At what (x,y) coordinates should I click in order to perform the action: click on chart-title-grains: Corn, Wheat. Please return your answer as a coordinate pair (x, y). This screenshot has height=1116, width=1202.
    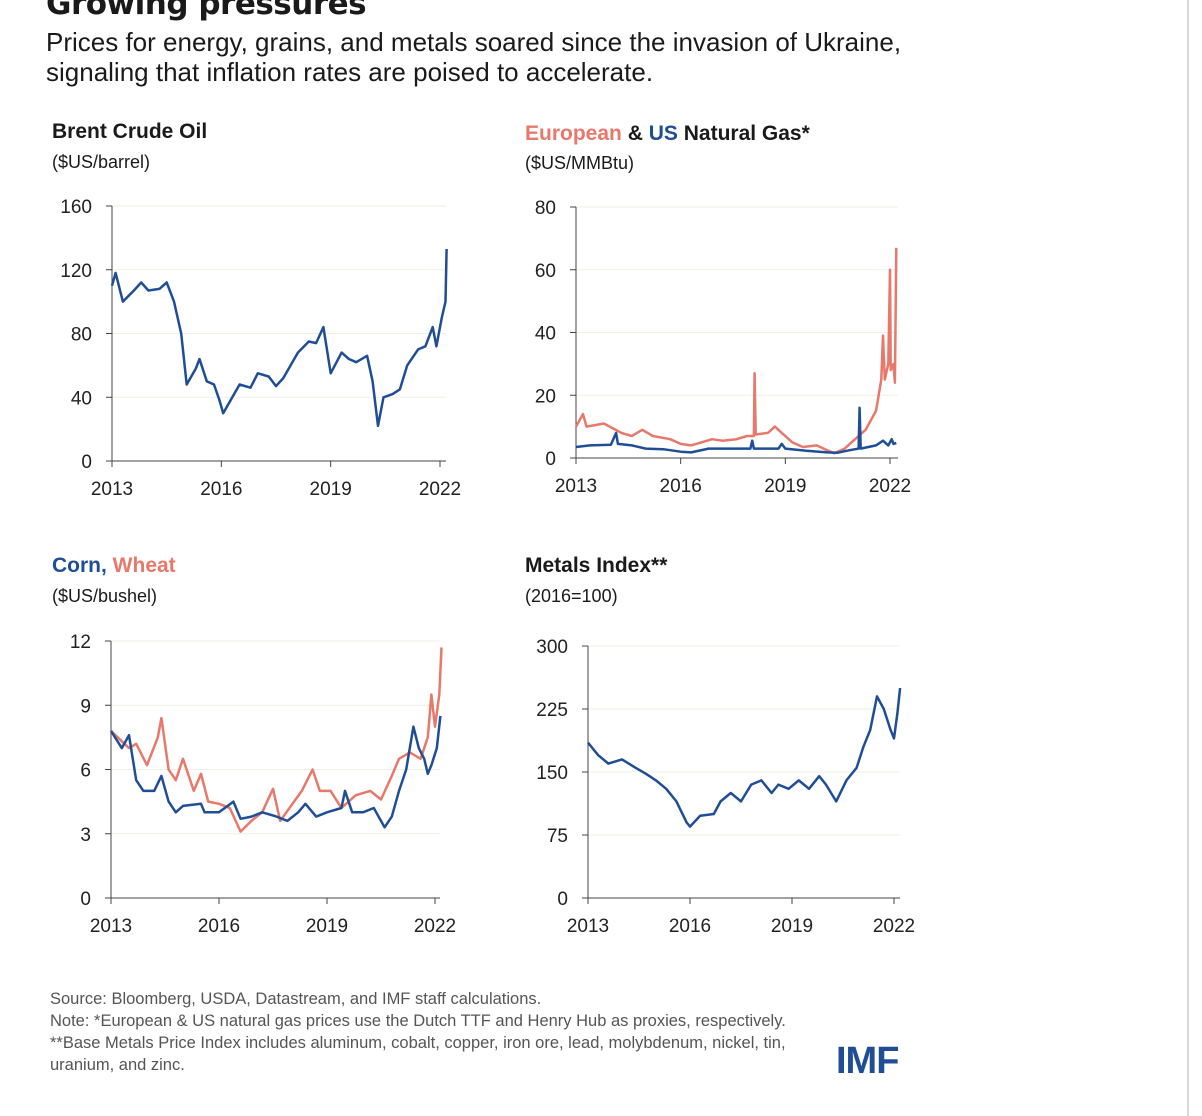
    Looking at the image, I should click on (114, 566).